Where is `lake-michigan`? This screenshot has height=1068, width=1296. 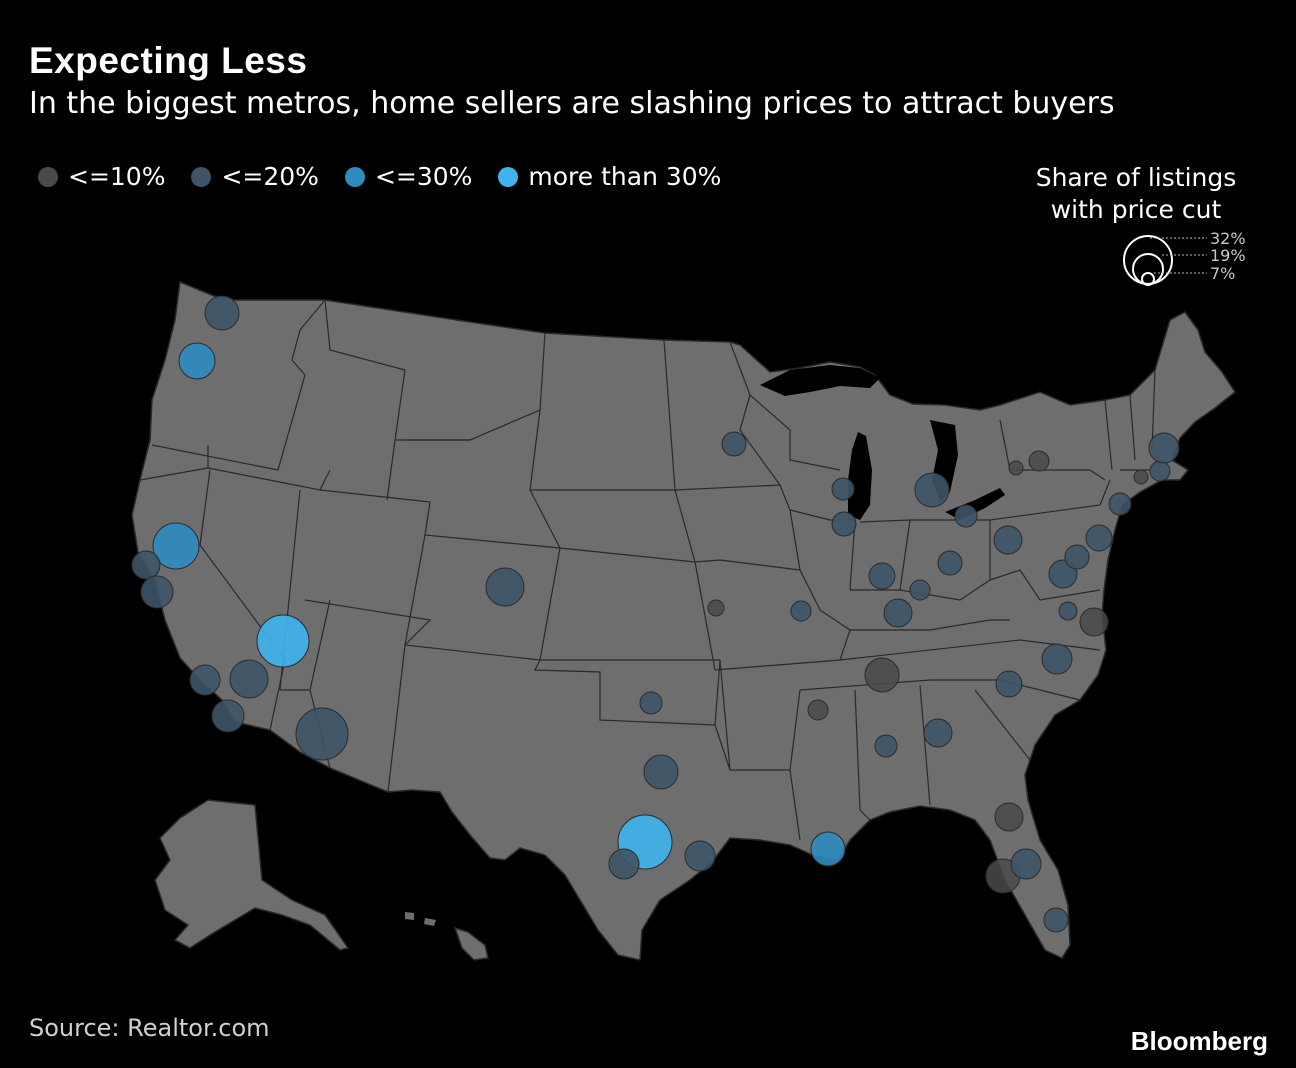 lake-michigan is located at coordinates (860, 476).